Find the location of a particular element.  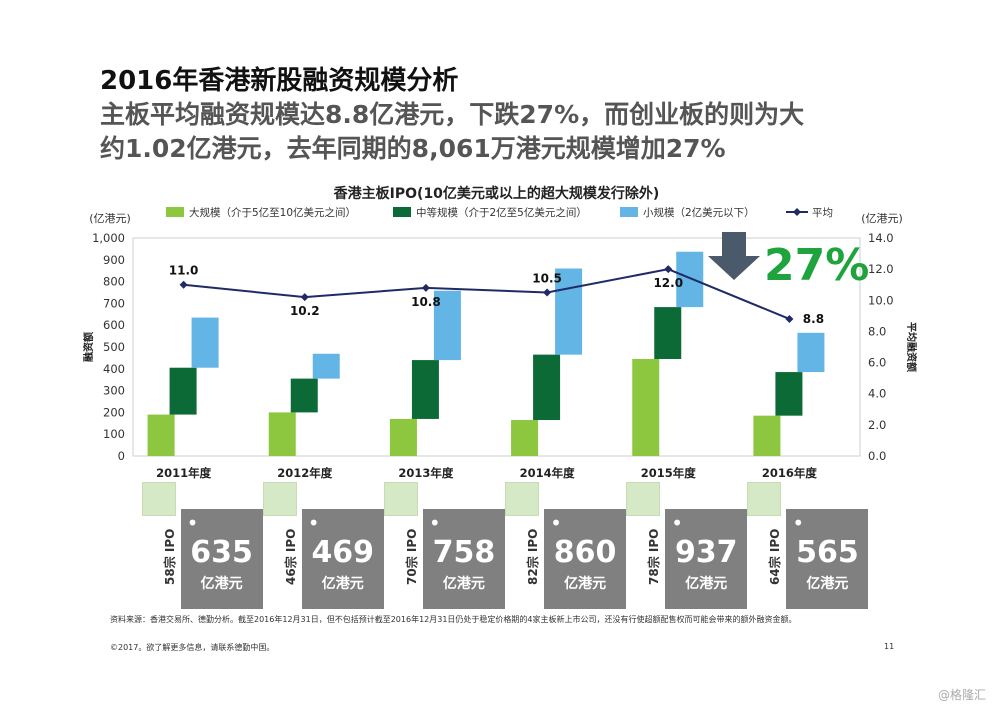

y-right-tick-label: 2.0 is located at coordinates (877, 425).